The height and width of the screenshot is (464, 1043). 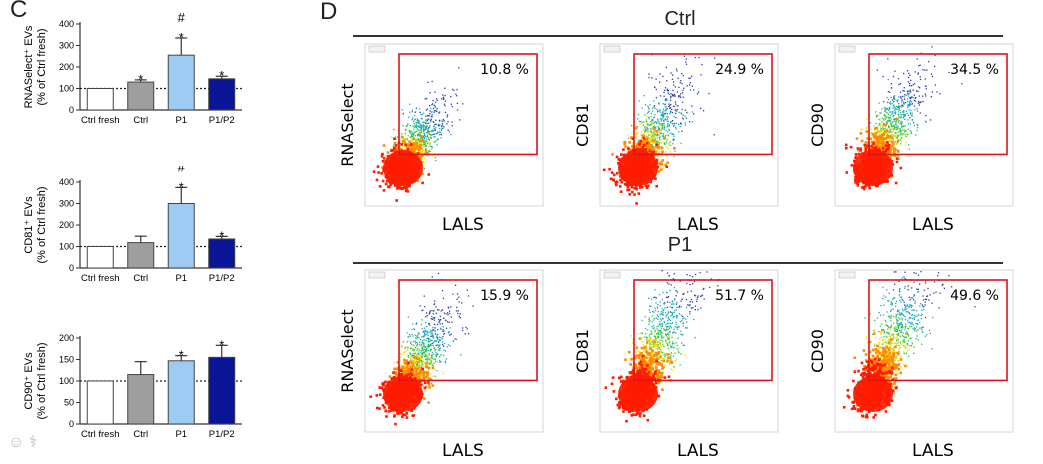 What do you see at coordinates (504, 70) in the screenshot?
I see `gate-percentage: 10.8 %` at bounding box center [504, 70].